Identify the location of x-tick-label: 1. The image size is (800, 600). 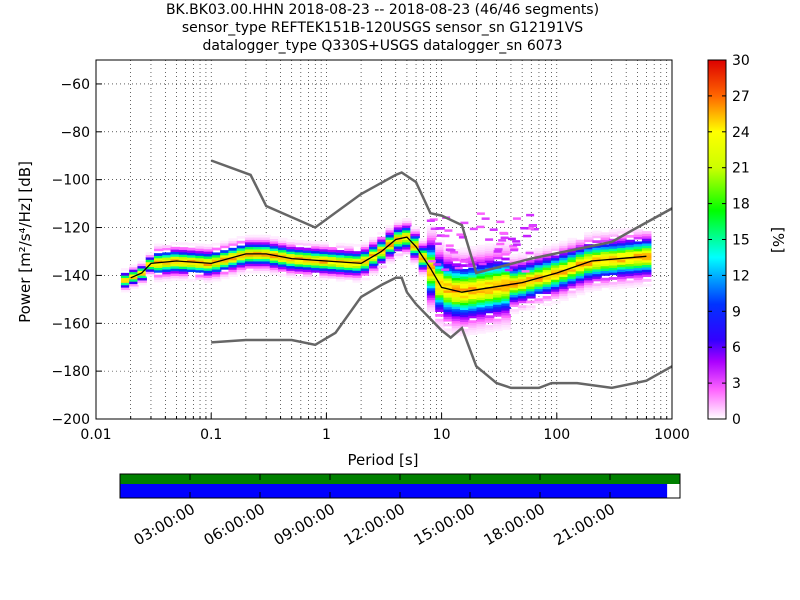
(326, 435).